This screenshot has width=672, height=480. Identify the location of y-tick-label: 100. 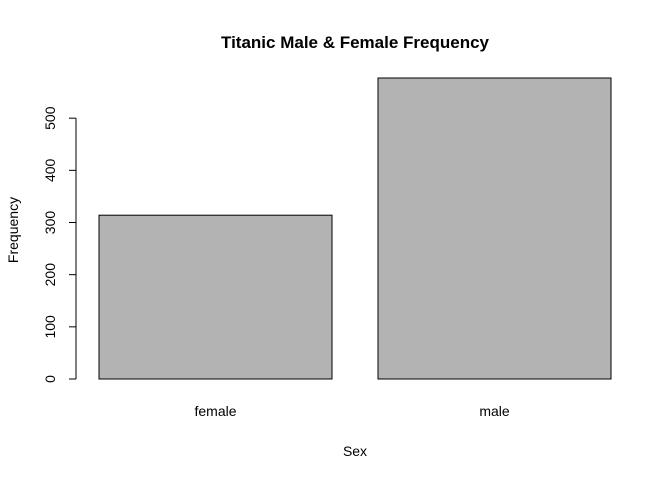
(50, 327).